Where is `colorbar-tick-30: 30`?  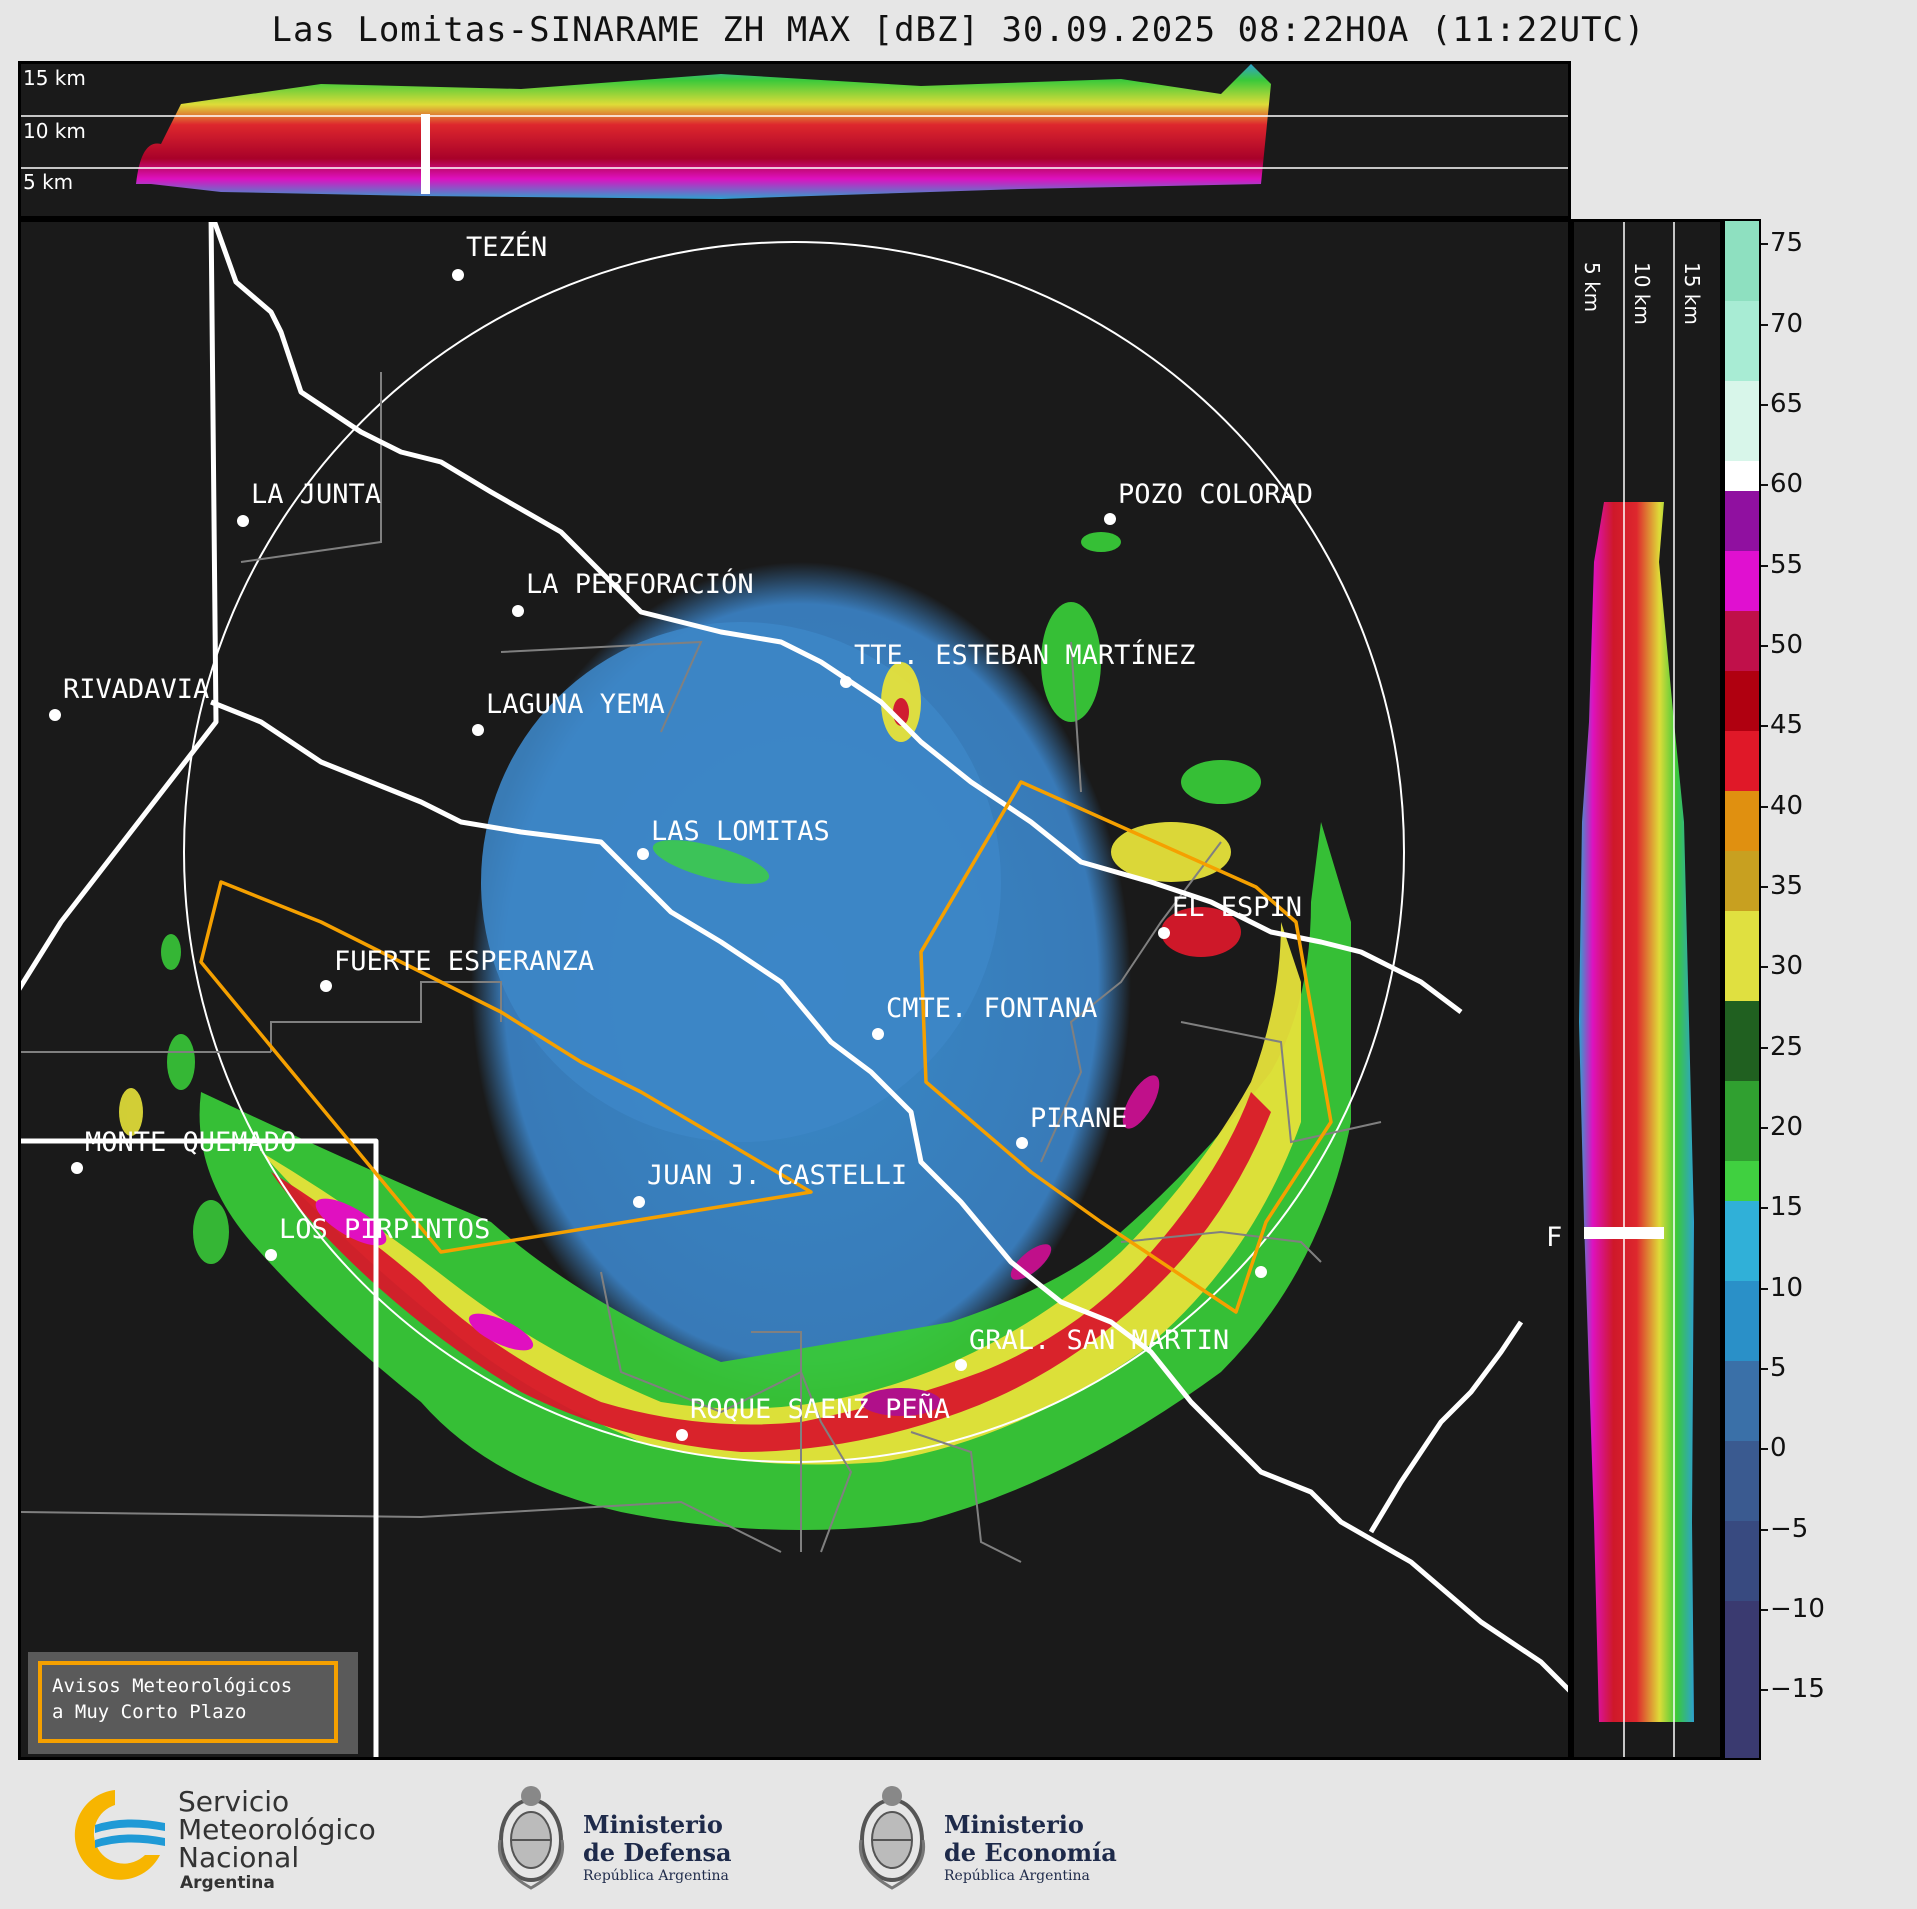
colorbar-tick-30: 30 is located at coordinates (1787, 966).